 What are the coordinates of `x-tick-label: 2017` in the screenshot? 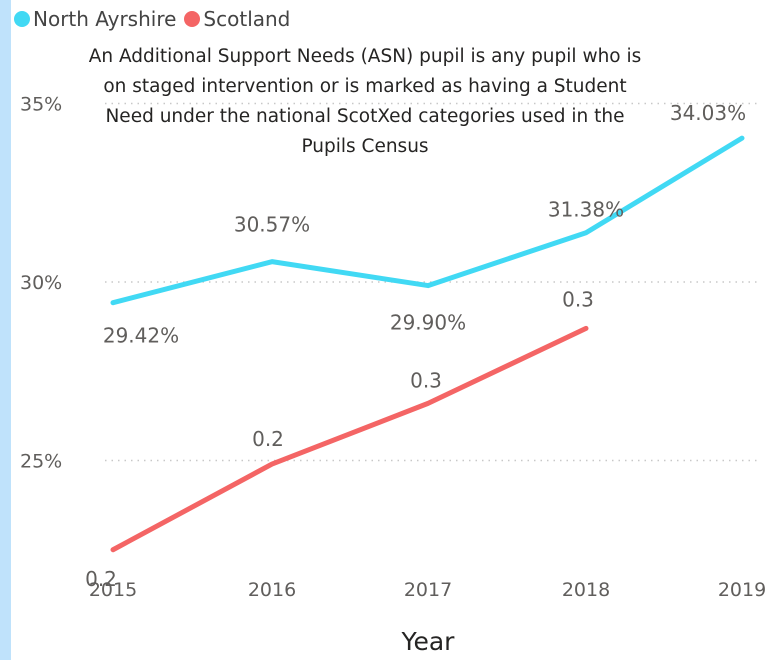 It's located at (428, 590).